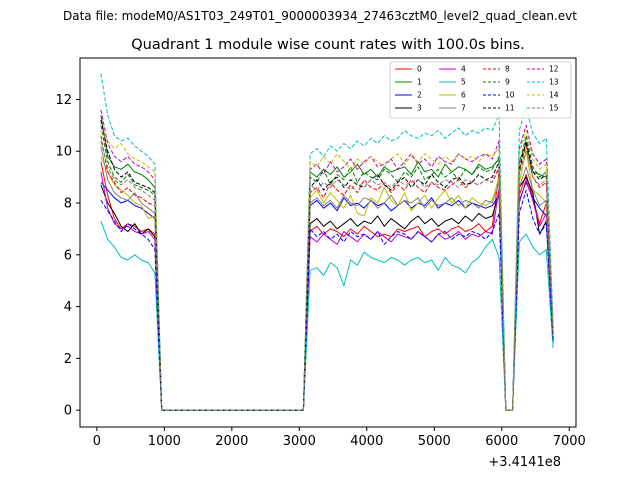 Image resolution: width=640 pixels, height=480 pixels. What do you see at coordinates (164, 441) in the screenshot?
I see `x-tick-label-1000: 1000` at bounding box center [164, 441].